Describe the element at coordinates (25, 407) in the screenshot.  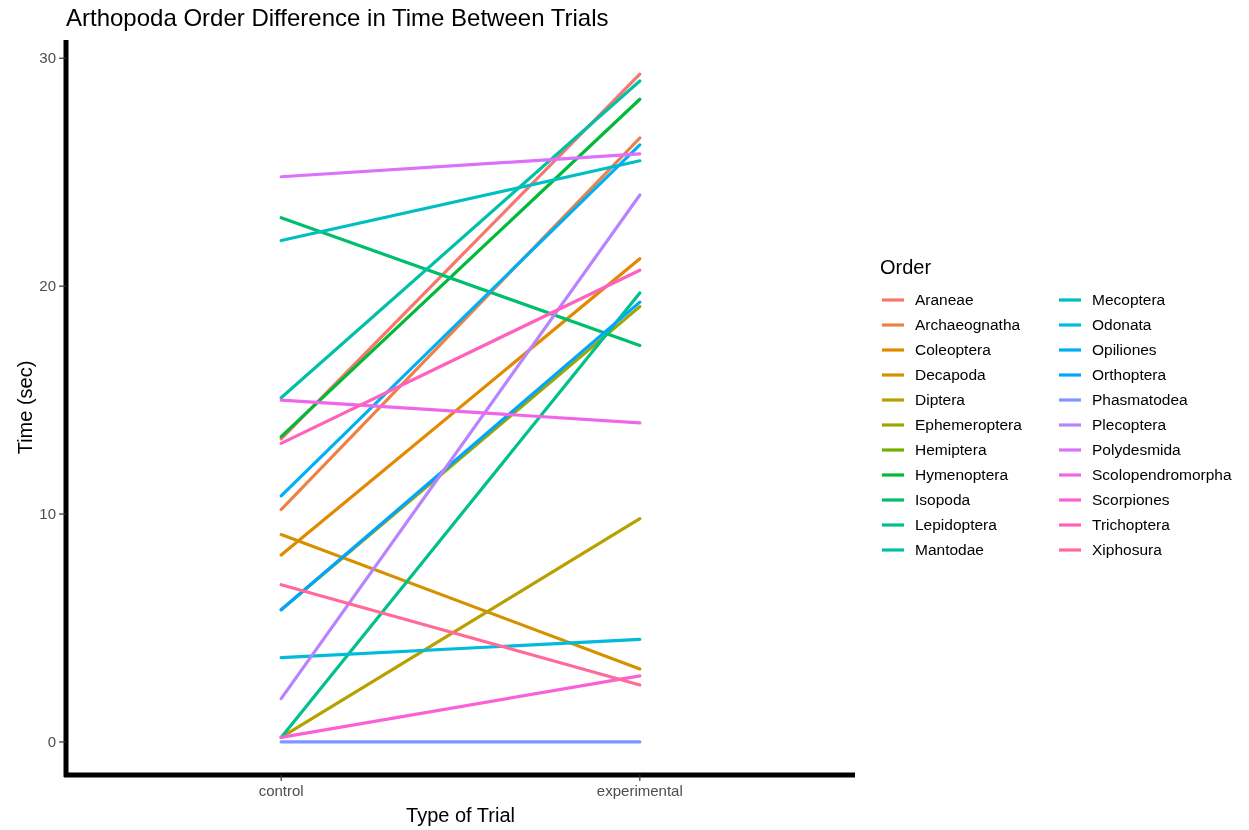
I see `y-axis-title: Time (sec)` at that location.